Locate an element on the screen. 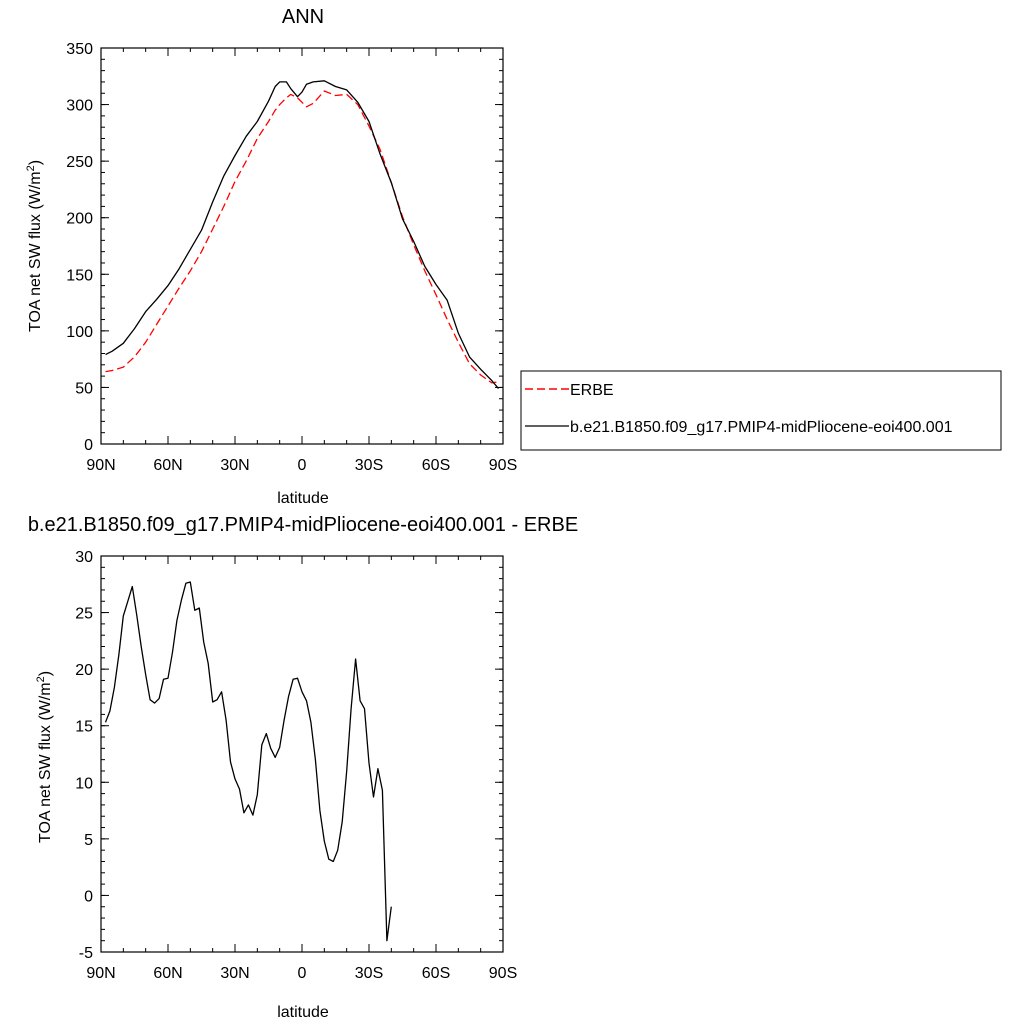 The width and height of the screenshot is (1024, 1024). top-chart-title: ANN is located at coordinates (303, 17).